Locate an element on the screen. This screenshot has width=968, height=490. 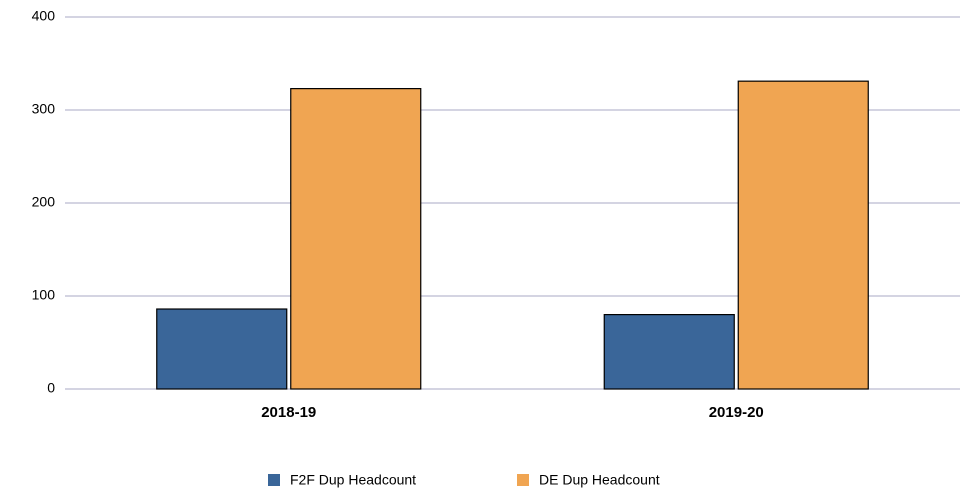
y-tick-label: 200 is located at coordinates (44, 202).